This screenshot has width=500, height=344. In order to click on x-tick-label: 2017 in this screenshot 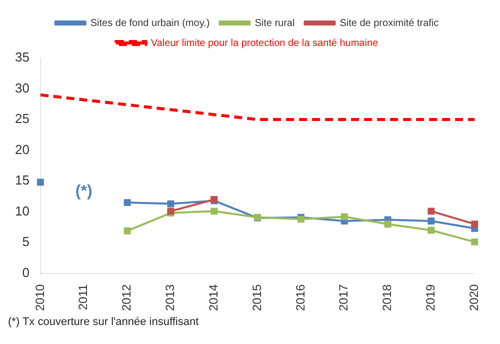, I will do `click(343, 298)`.